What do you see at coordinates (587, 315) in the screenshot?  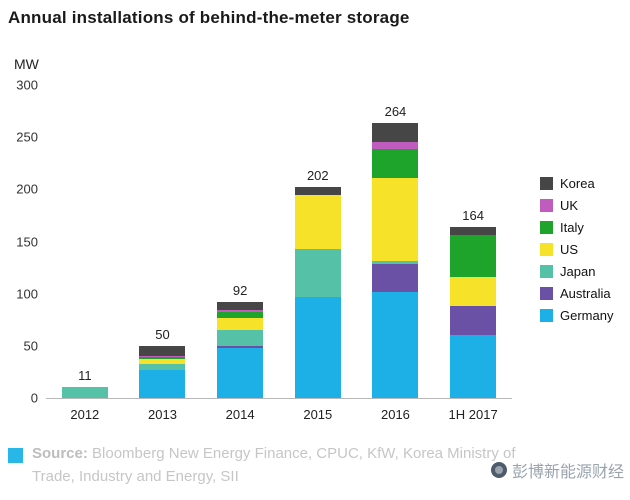 I see `legend-label-germany: Germany` at bounding box center [587, 315].